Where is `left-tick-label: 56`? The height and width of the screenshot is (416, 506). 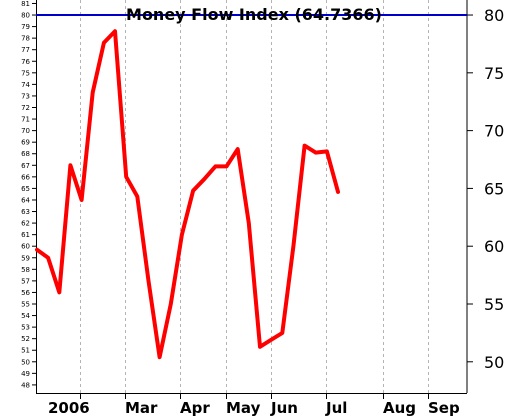
left-tick-label: 56 is located at coordinates (25, 293).